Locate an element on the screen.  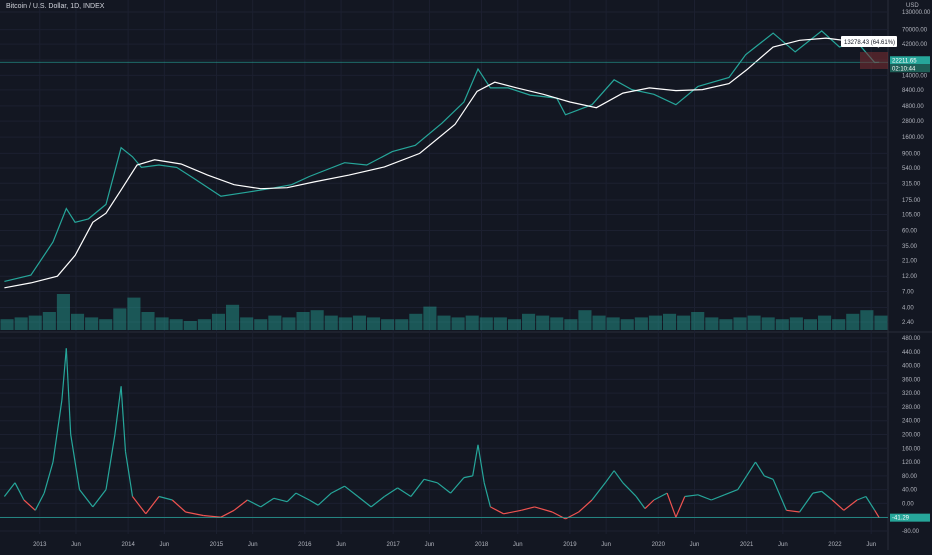
price-unit-label: USD is located at coordinates (912, 6).